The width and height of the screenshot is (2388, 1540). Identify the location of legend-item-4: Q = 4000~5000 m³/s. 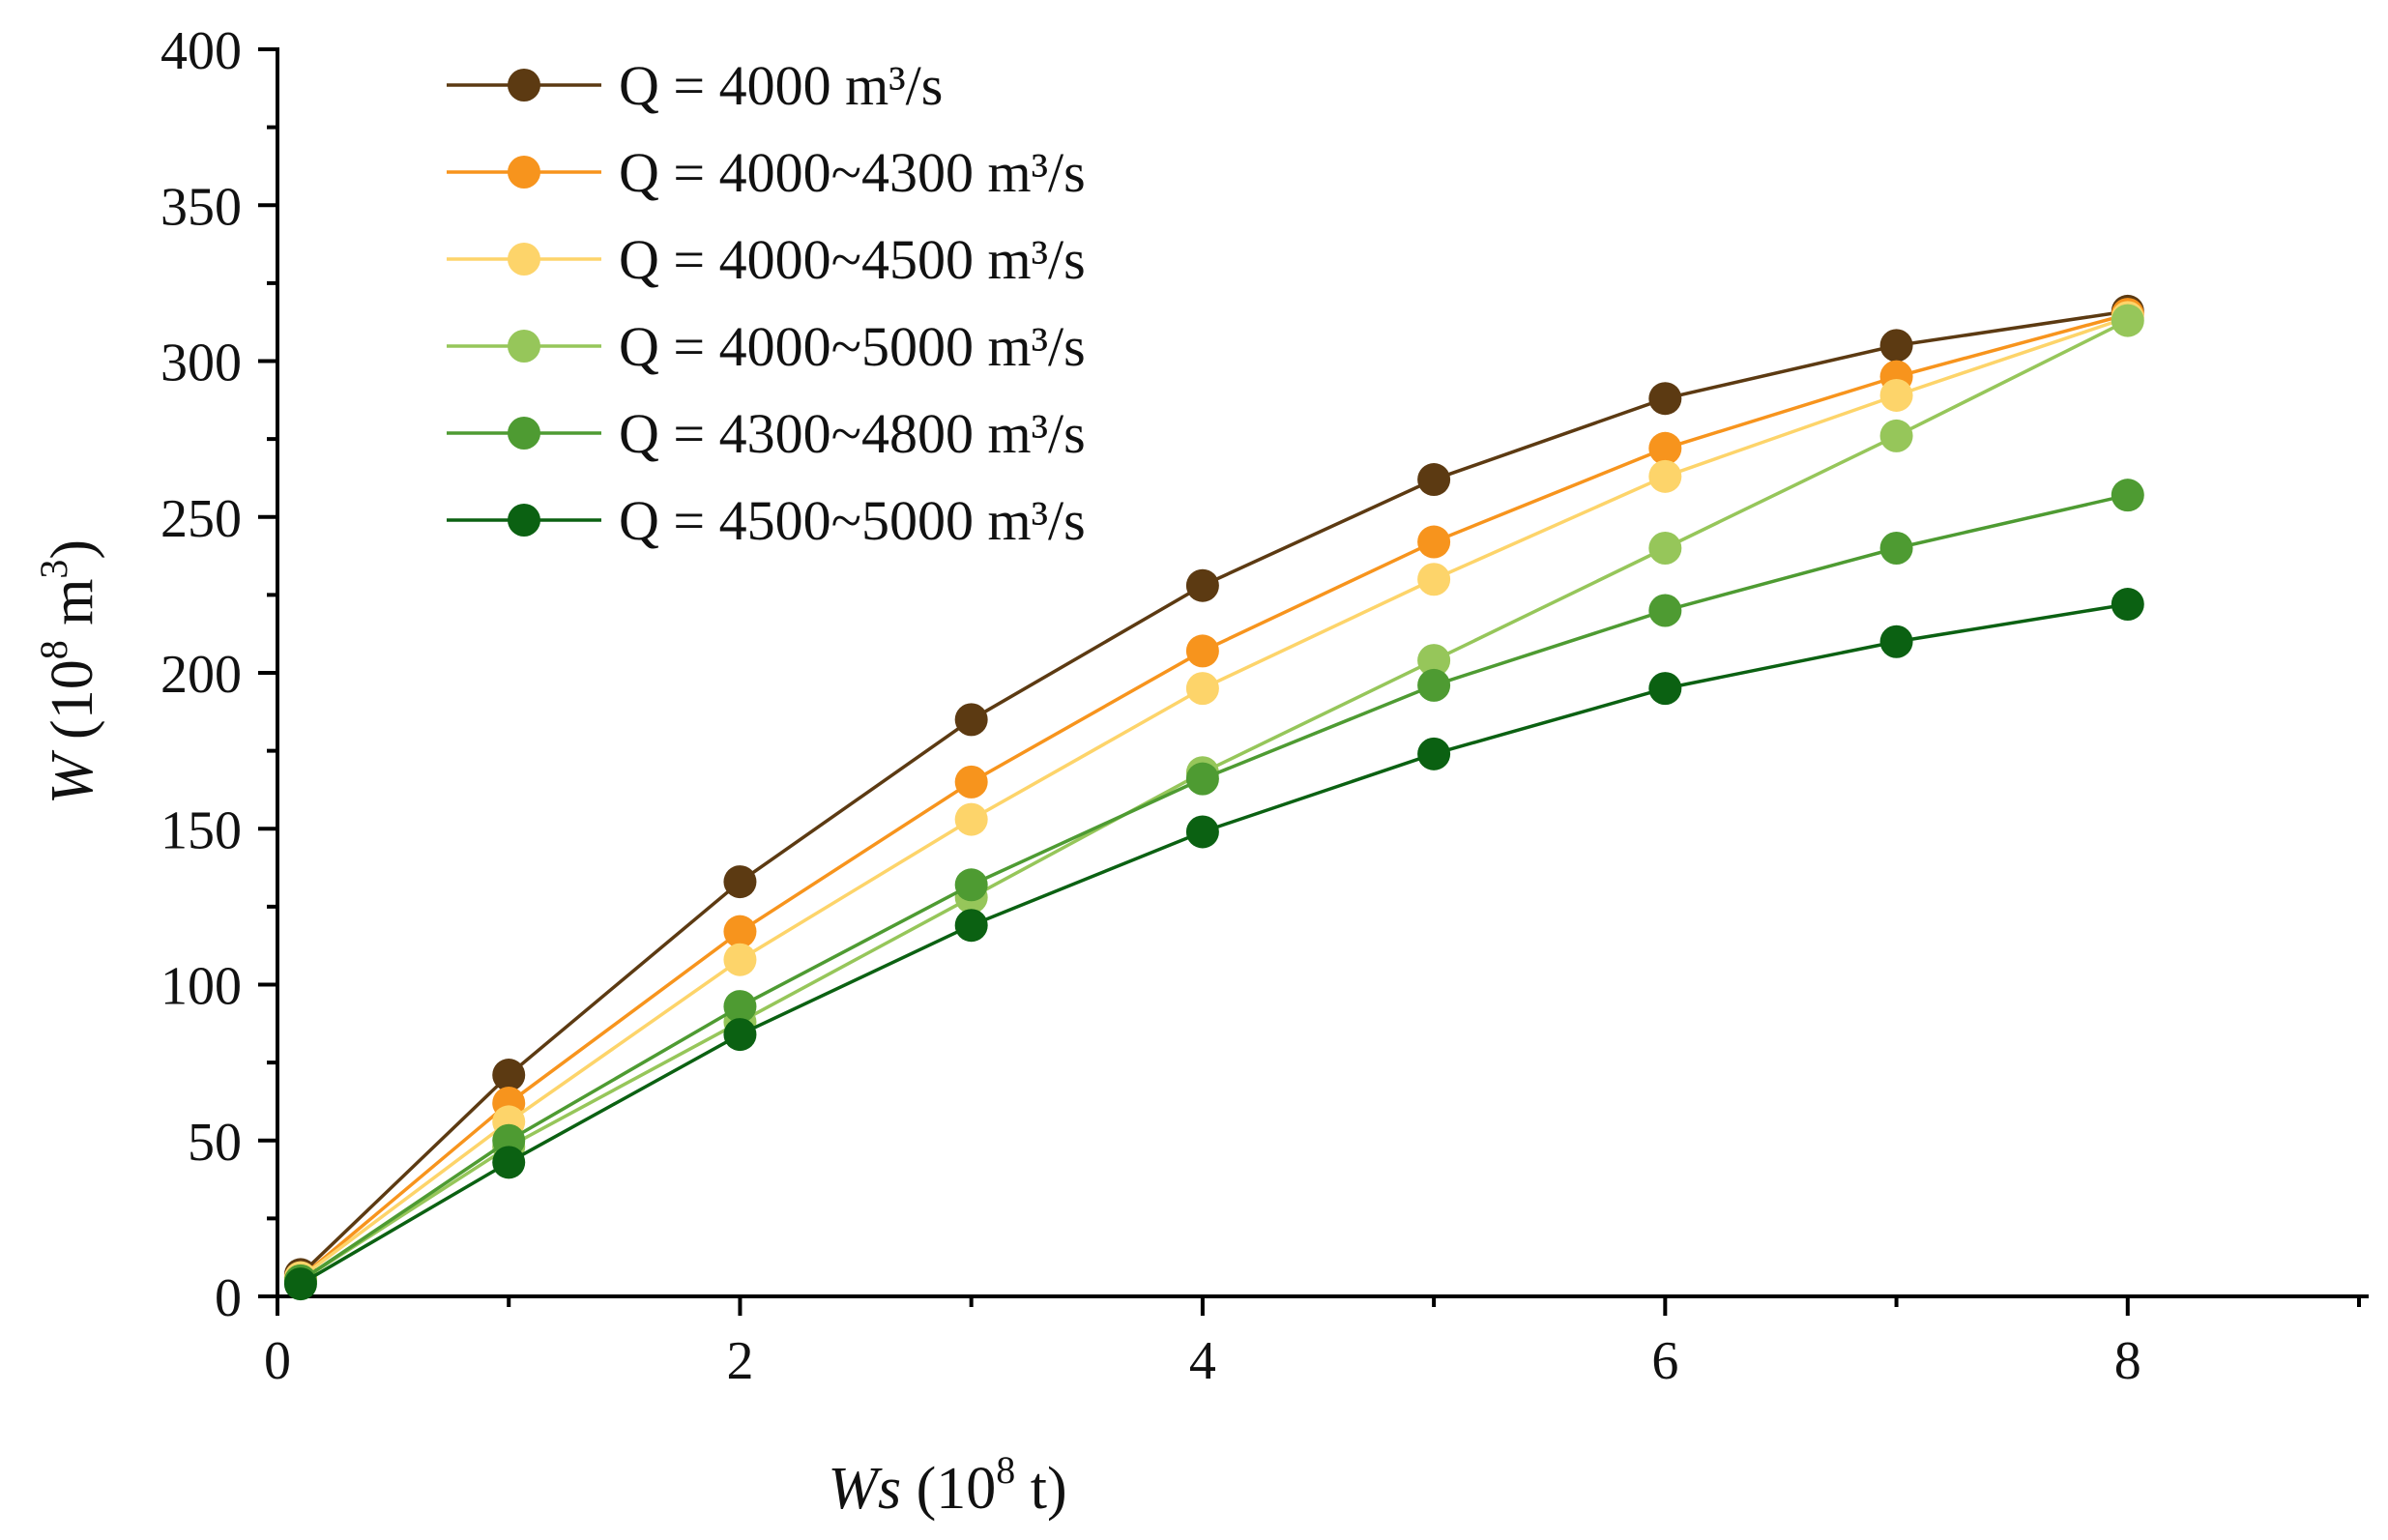
(766, 346).